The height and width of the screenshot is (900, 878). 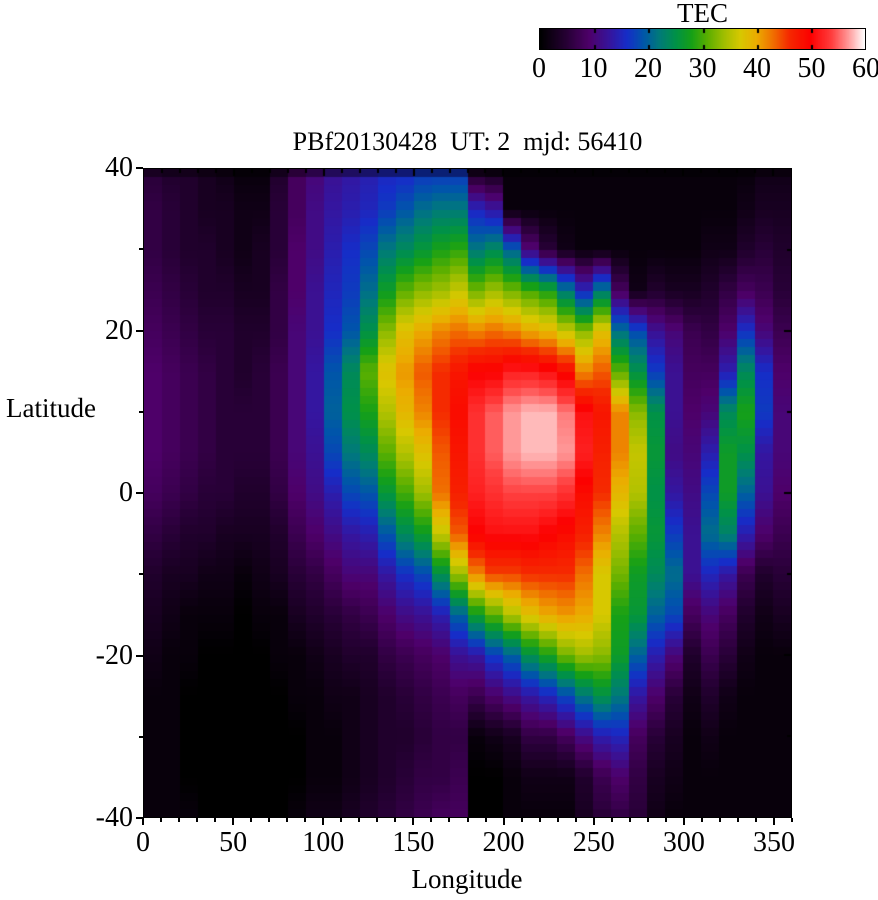 What do you see at coordinates (865, 68) in the screenshot?
I see `colorbar-tick-label: 60` at bounding box center [865, 68].